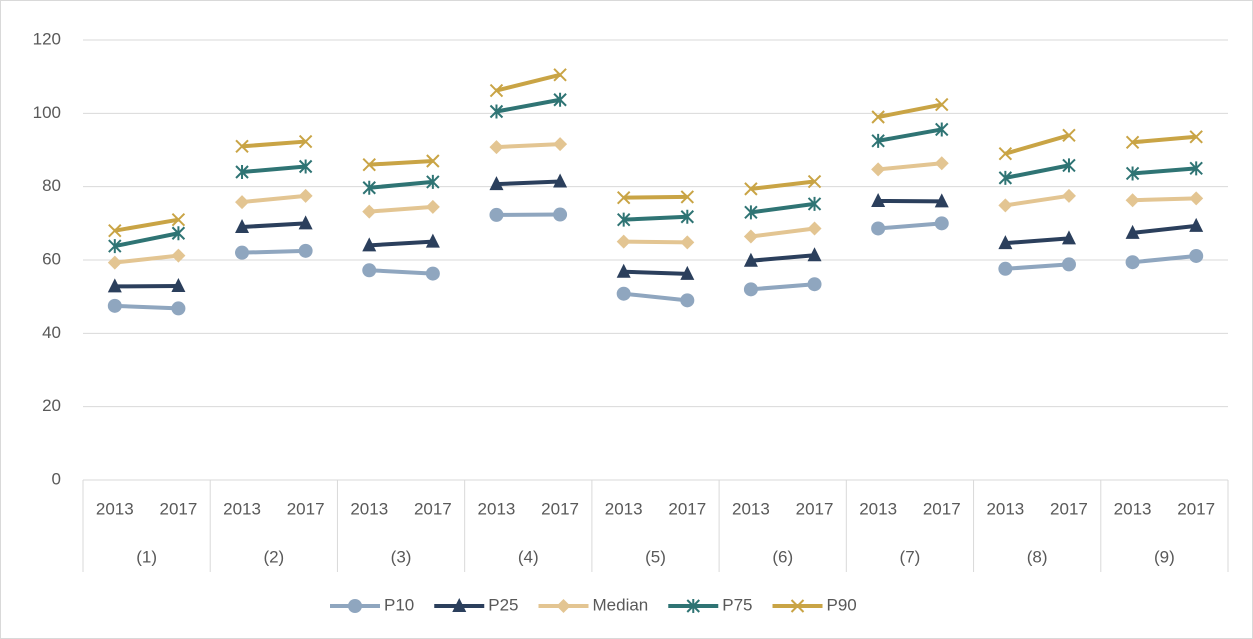 The height and width of the screenshot is (639, 1253). I want to click on group-label: (1), so click(146, 556).